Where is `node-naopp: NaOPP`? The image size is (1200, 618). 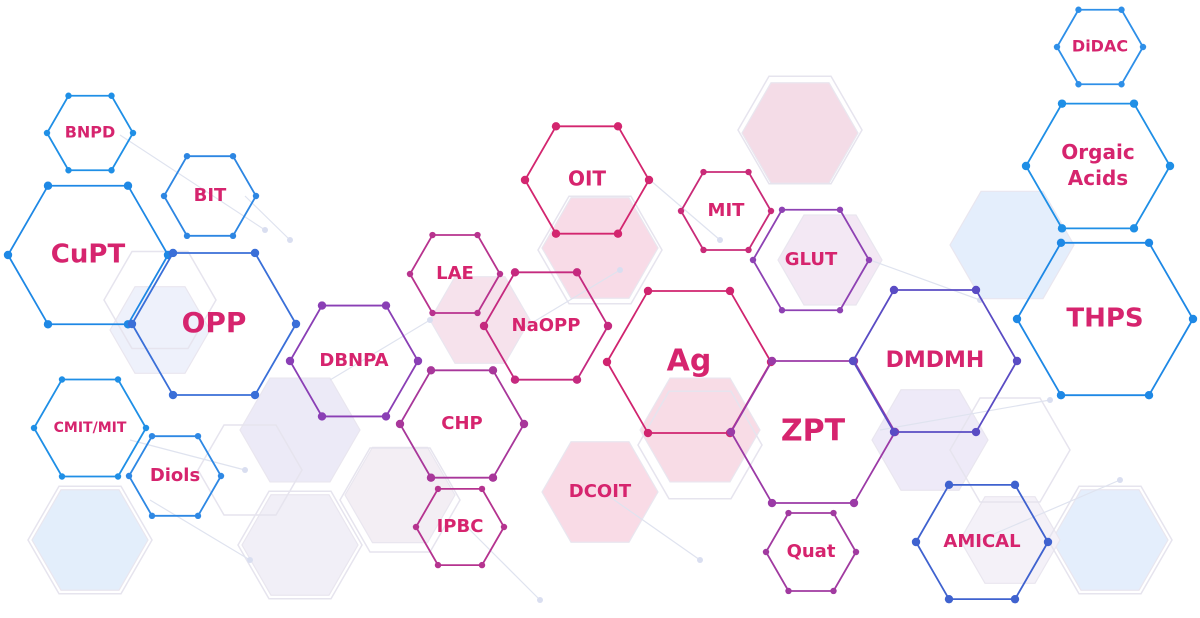
node-naopp: NaOPP is located at coordinates (546, 326).